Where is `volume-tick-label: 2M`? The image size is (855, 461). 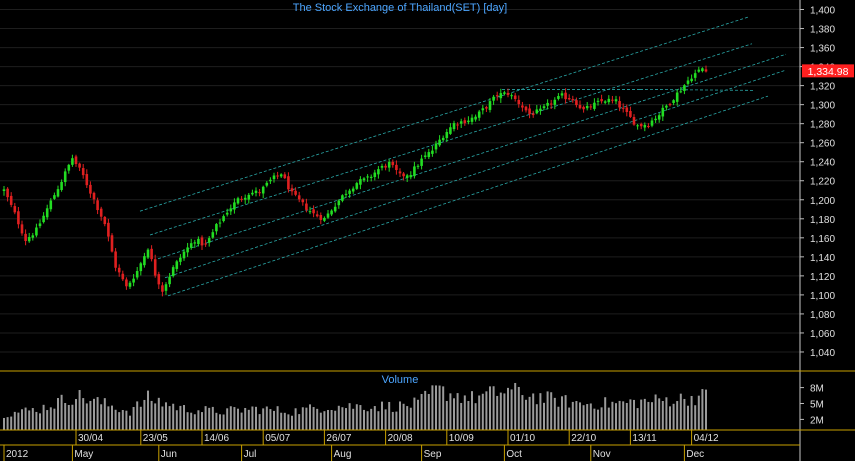 volume-tick-label: 2M is located at coordinates (817, 420).